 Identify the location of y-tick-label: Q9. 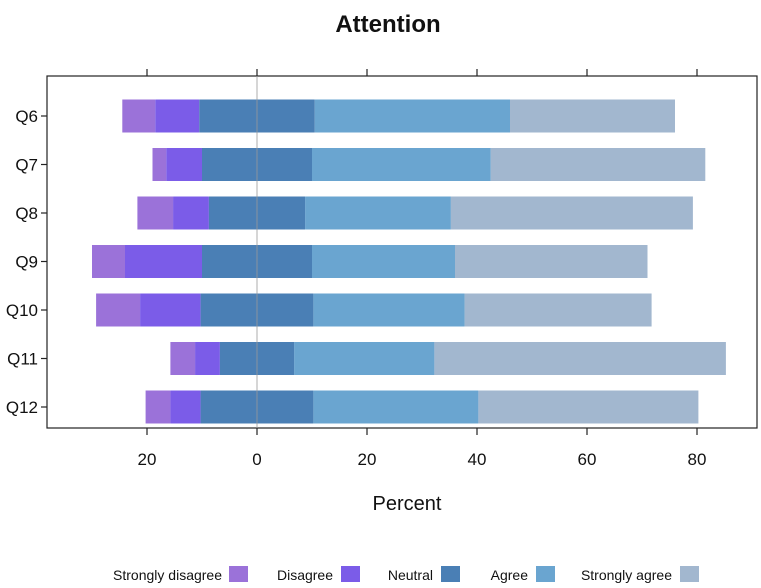
(26, 262).